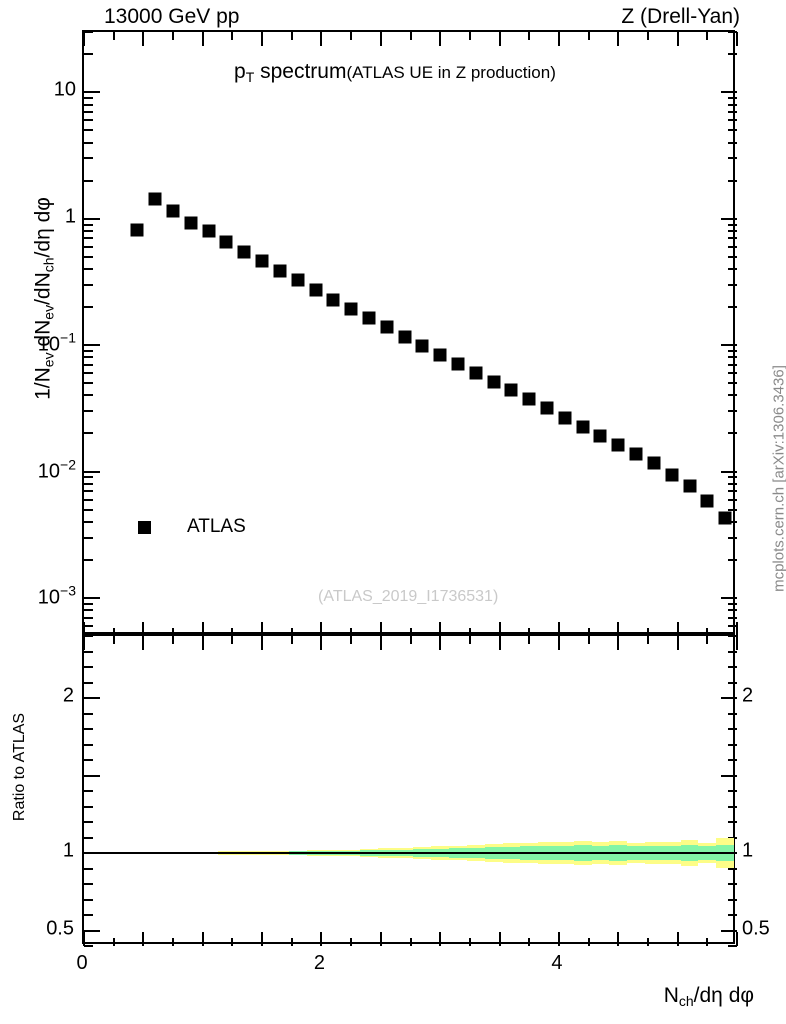  What do you see at coordinates (557, 963) in the screenshot?
I see `x-tick-label: 4` at bounding box center [557, 963].